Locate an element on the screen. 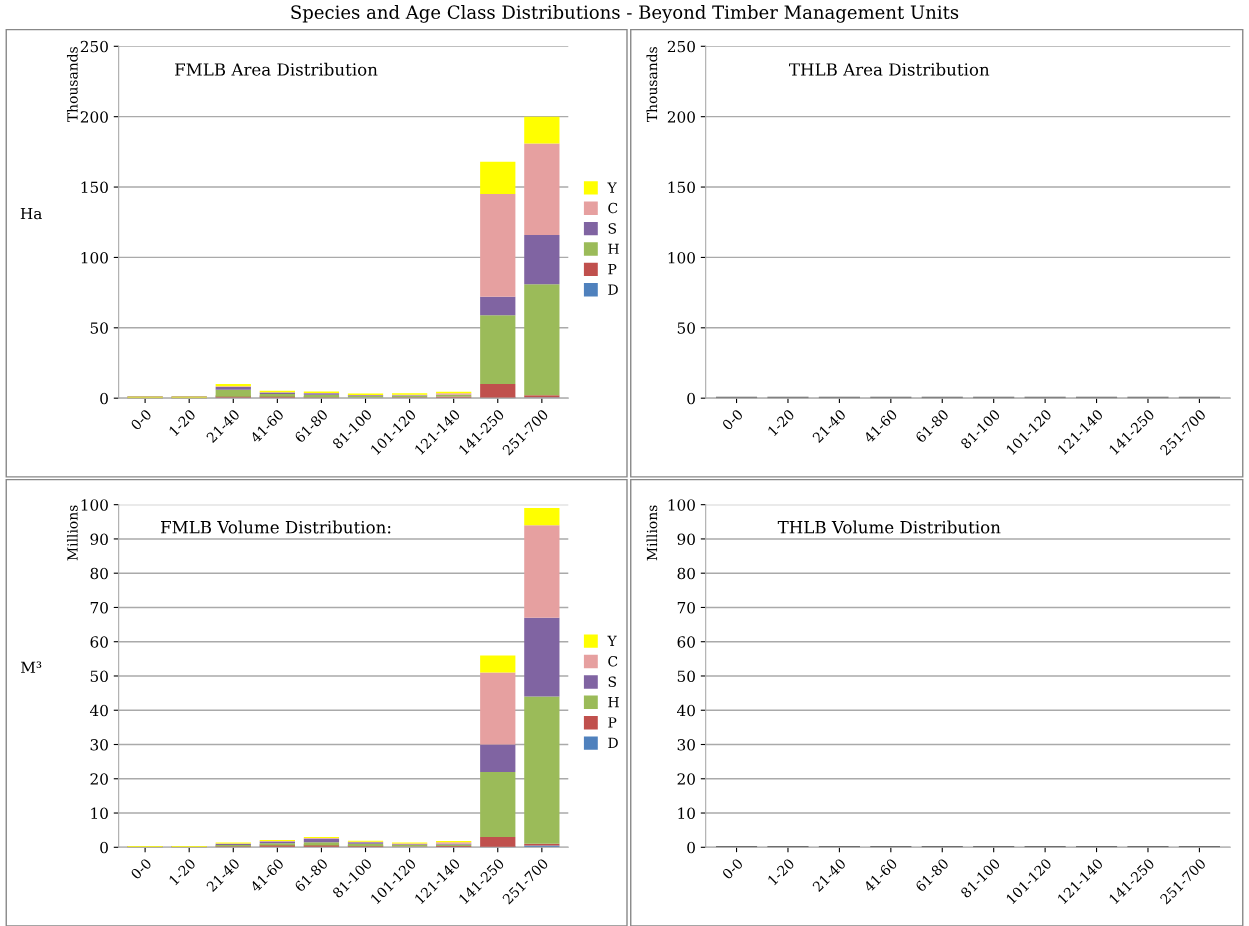 Image resolution: width=1249 pixels, height=926 pixels. text: FMLB Volume Distribution: is located at coordinates (276, 527).